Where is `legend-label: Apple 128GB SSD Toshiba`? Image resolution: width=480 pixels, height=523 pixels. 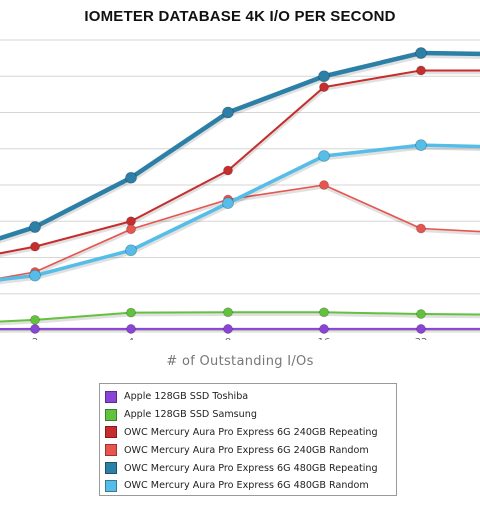 legend-label: Apple 128GB SSD Toshiba is located at coordinates (186, 397).